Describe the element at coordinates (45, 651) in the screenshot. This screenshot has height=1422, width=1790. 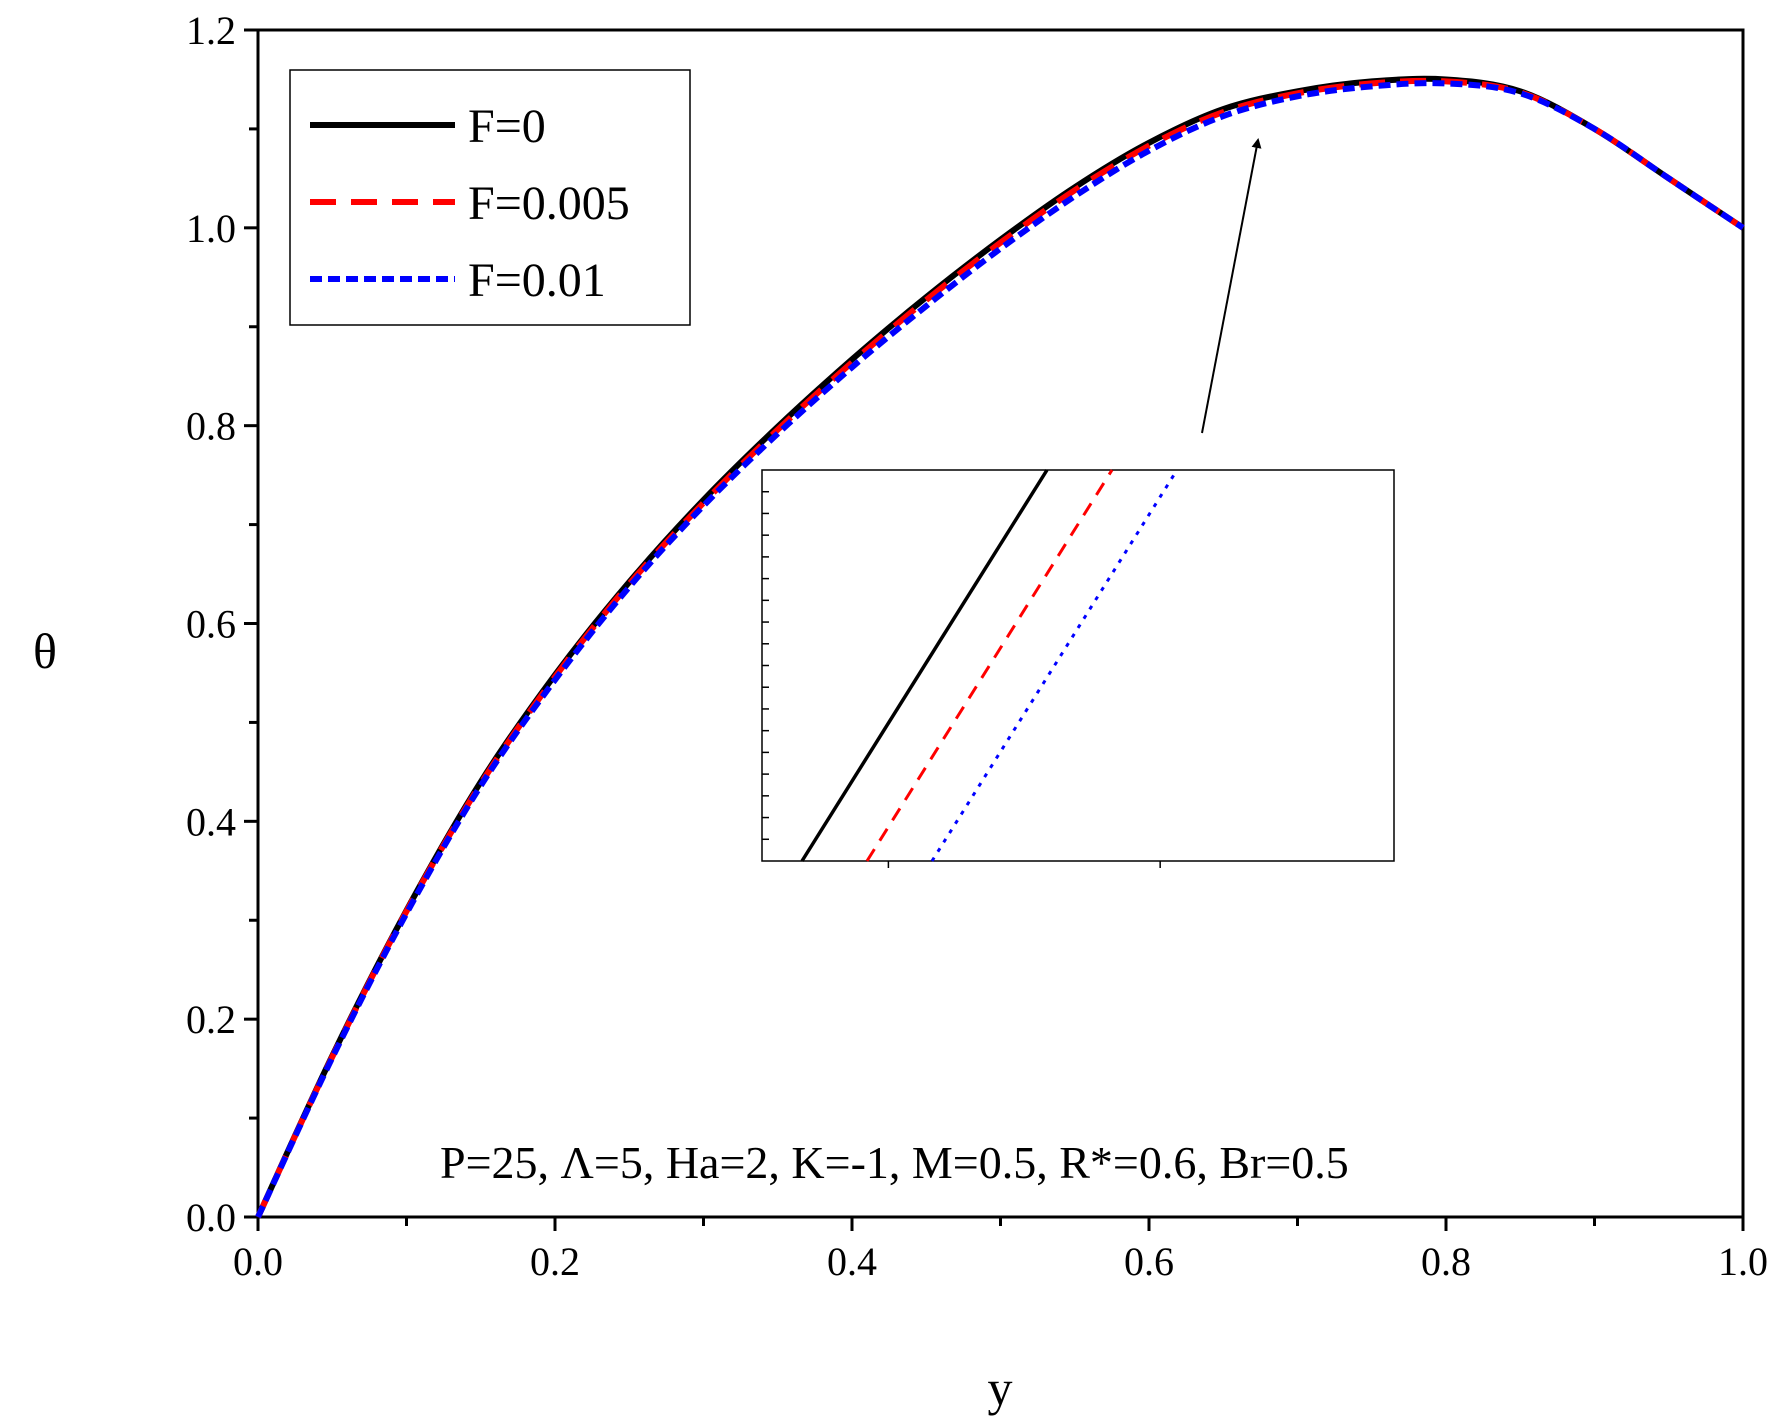
I see `y-axis-title: θ` at that location.